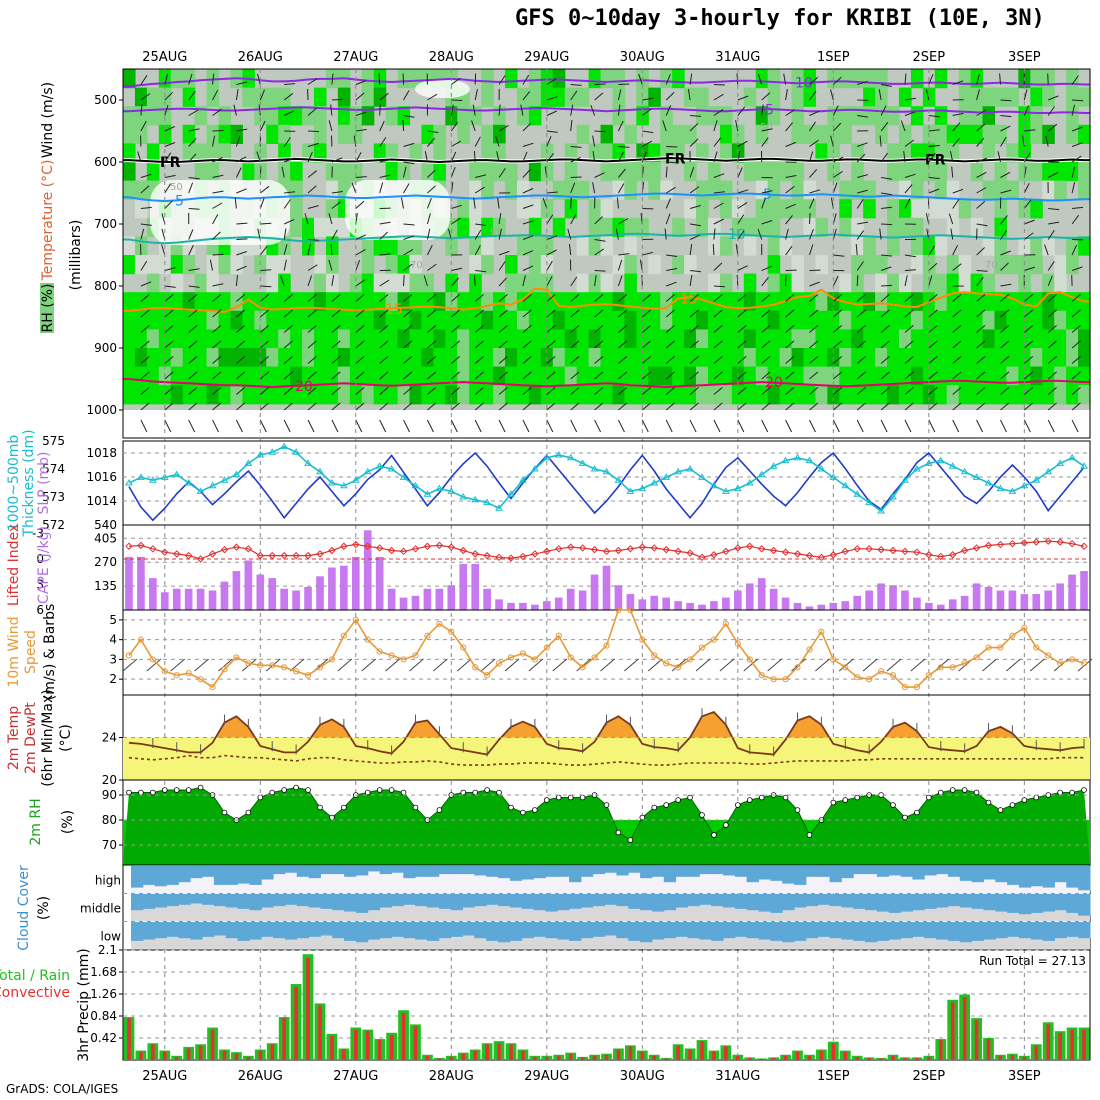 The width and height of the screenshot is (1100, 1100). Describe the element at coordinates (212, 485) in the screenshot. I see `thickness-line-point` at that location.